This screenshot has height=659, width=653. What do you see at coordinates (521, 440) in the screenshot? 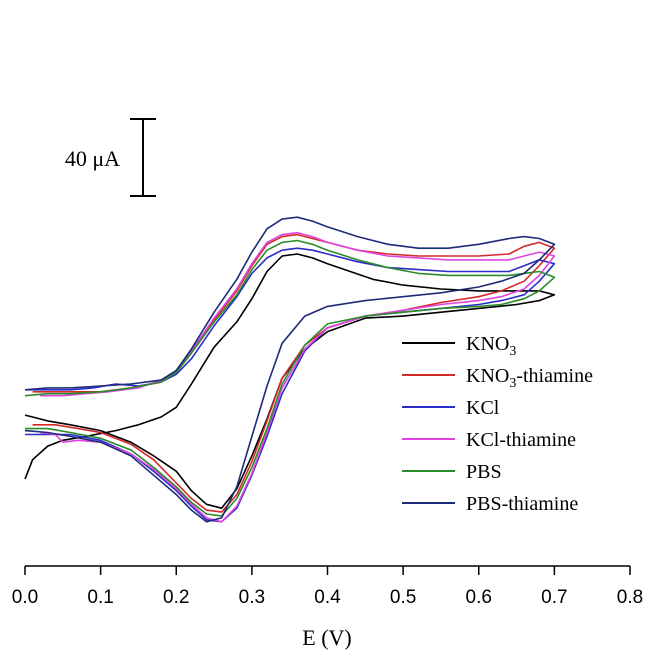
I see `legend-label: KCl-thiamine` at bounding box center [521, 440].